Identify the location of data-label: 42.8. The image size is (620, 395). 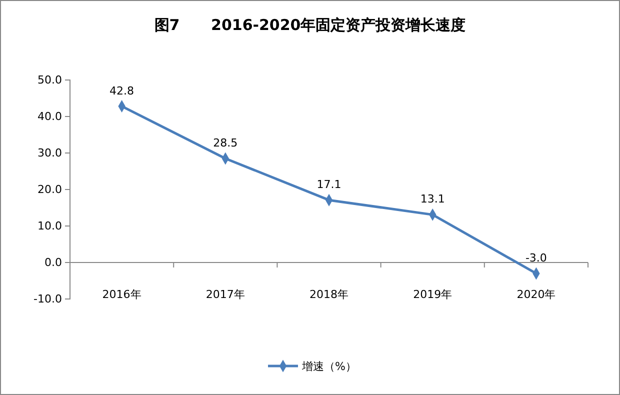
(122, 91).